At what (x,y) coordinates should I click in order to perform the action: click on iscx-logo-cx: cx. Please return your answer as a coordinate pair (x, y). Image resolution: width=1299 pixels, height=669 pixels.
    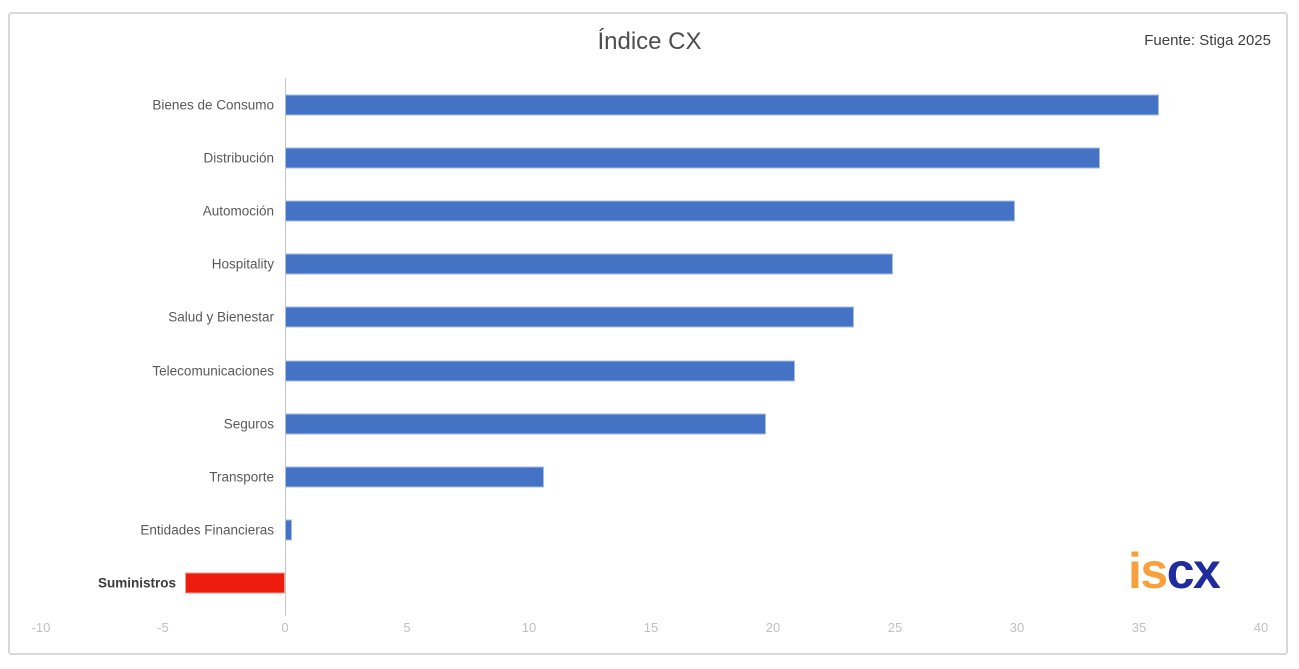
    Looking at the image, I should click on (1193, 571).